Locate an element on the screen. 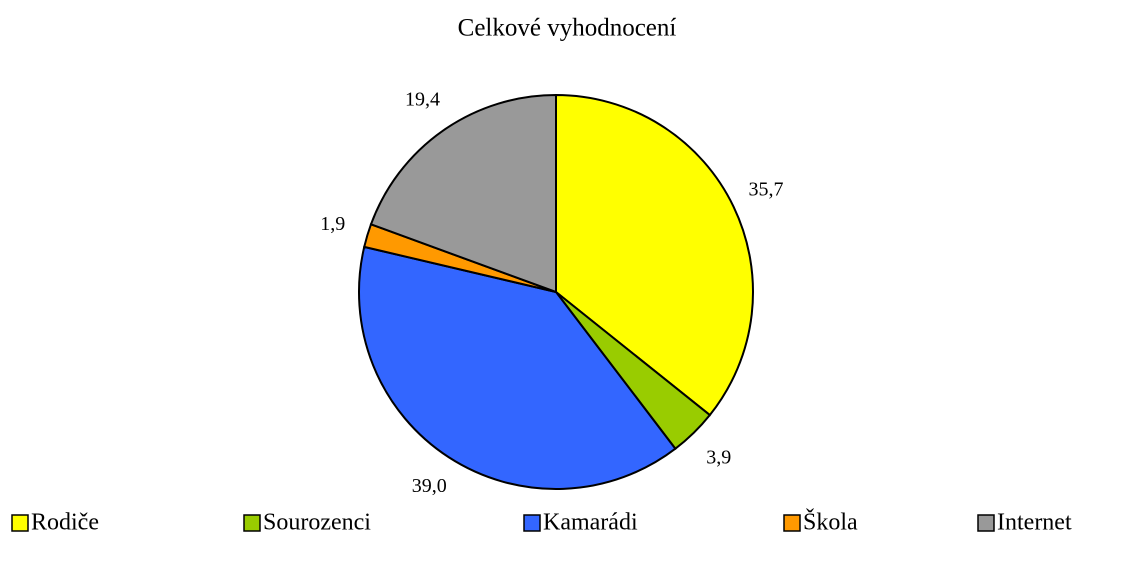 This screenshot has width=1134, height=567. legend-label: Sourozenci is located at coordinates (317, 523).